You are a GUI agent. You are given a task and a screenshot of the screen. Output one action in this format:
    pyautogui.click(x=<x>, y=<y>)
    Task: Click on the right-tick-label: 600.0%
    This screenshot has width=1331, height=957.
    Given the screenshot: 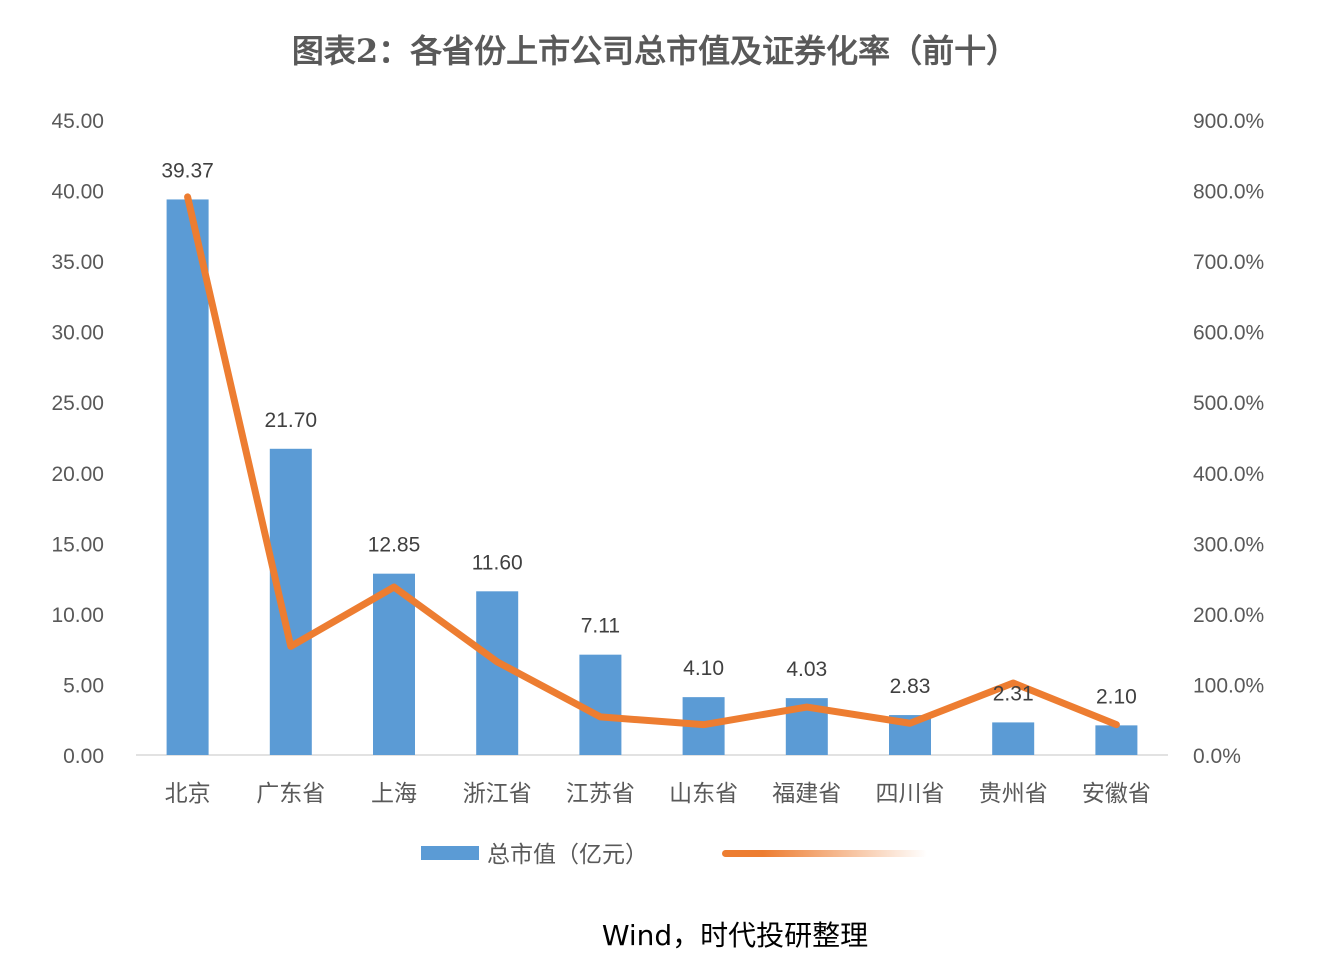 What is the action you would take?
    pyautogui.click(x=1228, y=333)
    